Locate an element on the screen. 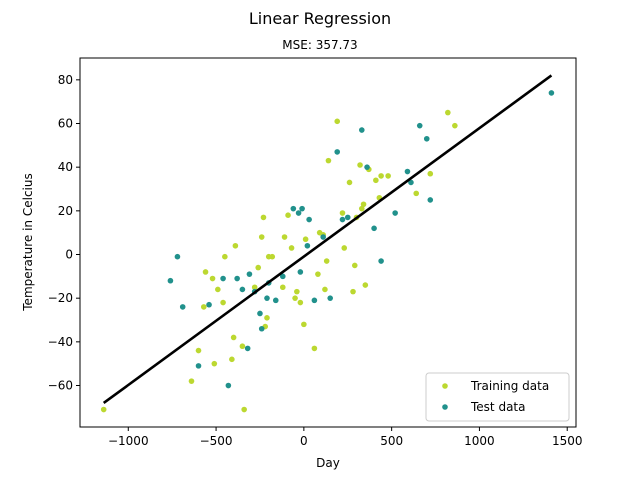  legend-marker-training is located at coordinates (445, 386).